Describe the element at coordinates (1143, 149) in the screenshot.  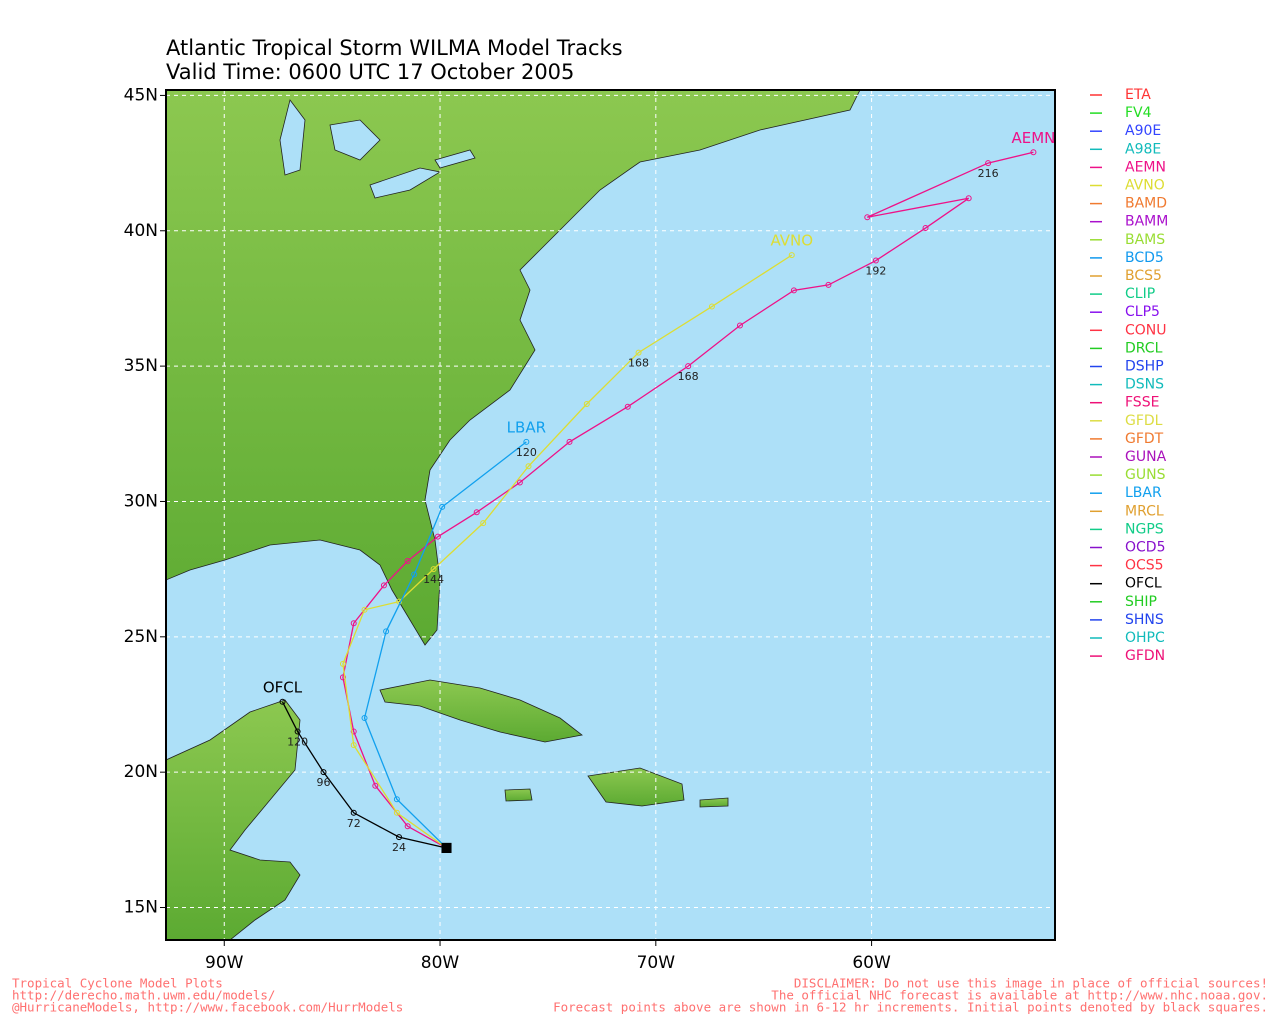
I see `legend-label: A98E` at that location.